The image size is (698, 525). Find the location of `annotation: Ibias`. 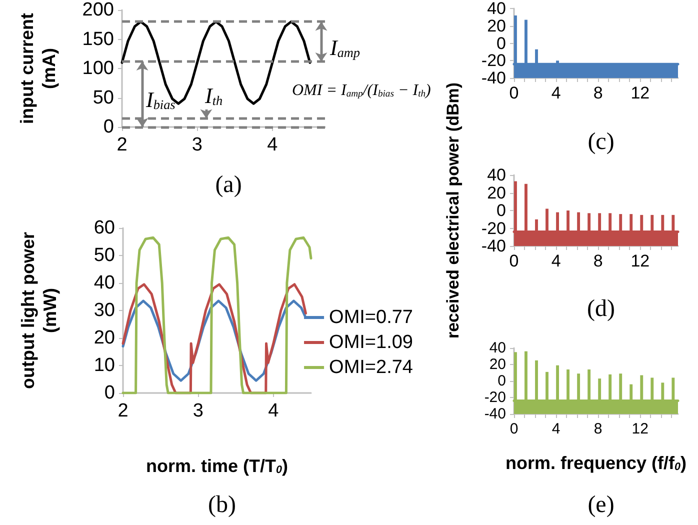

annotation: Ibias is located at coordinates (160, 99).